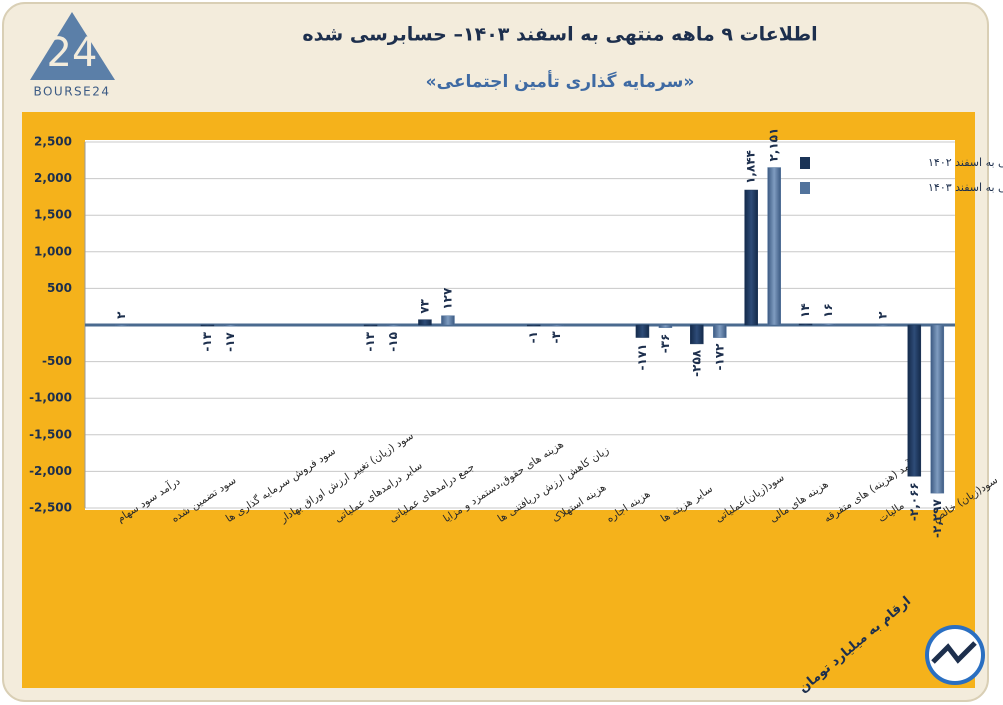 The width and height of the screenshot is (1003, 705). What do you see at coordinates (533, 337) in the screenshot?
I see `value-label: -۱` at bounding box center [533, 337].